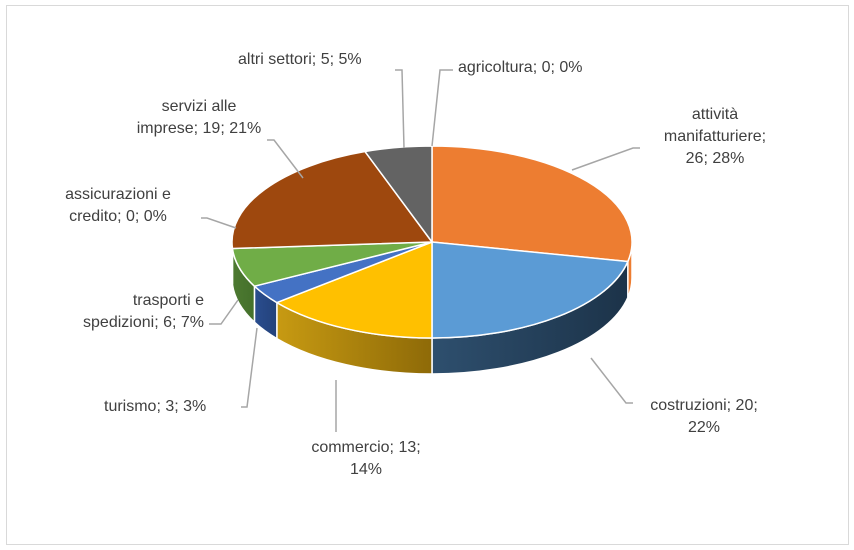  Describe the element at coordinates (354, 290) in the screenshot. I see `pie-slice-commercio` at that location.